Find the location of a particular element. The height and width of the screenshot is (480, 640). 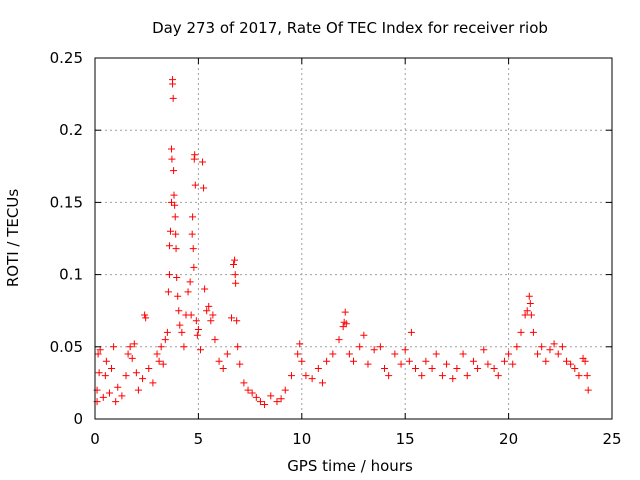

y-axis-label: ROTI / TECUs is located at coordinates (13, 238).